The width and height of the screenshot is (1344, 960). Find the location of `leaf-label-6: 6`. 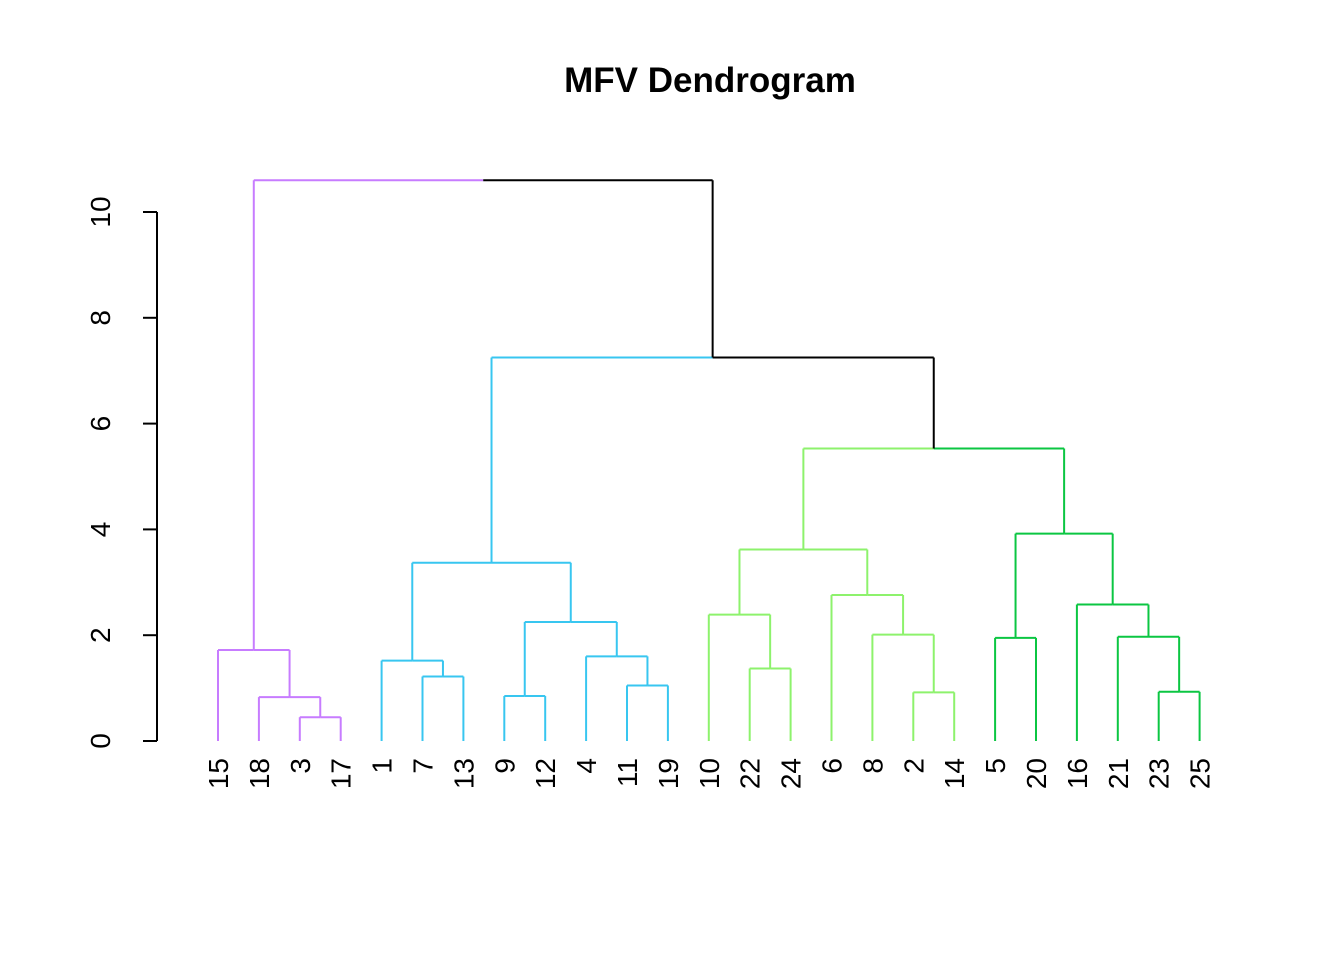

leaf-label-6: 6 is located at coordinates (832, 766).